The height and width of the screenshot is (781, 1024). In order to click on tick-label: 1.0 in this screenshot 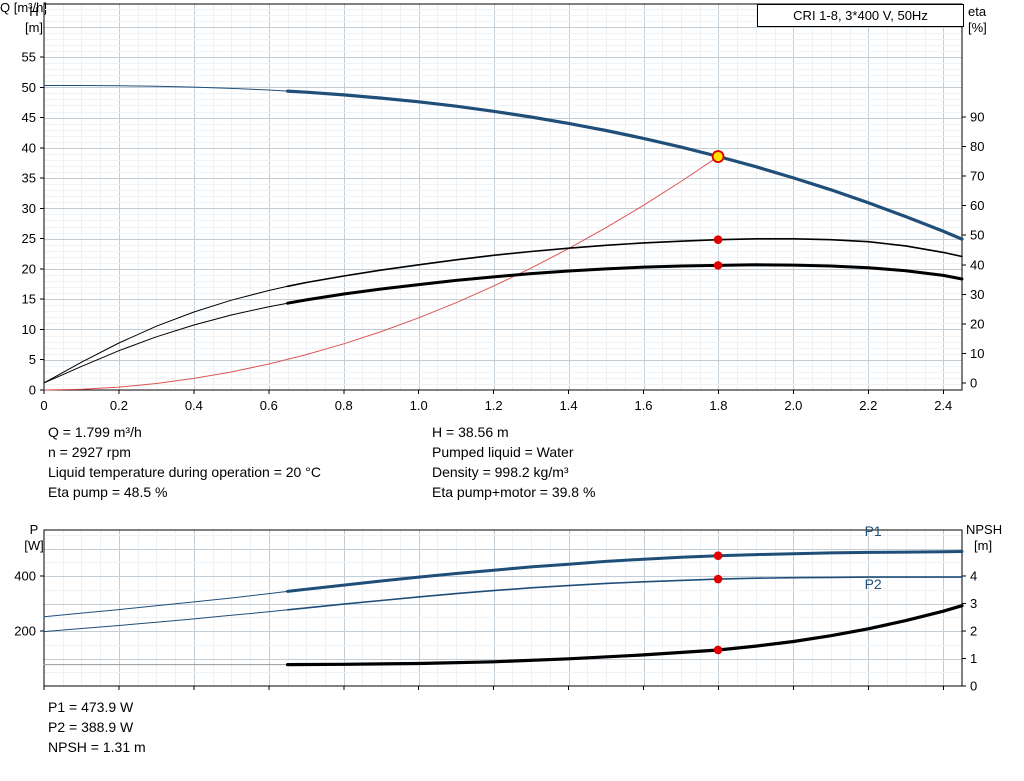, I will do `click(419, 405)`.